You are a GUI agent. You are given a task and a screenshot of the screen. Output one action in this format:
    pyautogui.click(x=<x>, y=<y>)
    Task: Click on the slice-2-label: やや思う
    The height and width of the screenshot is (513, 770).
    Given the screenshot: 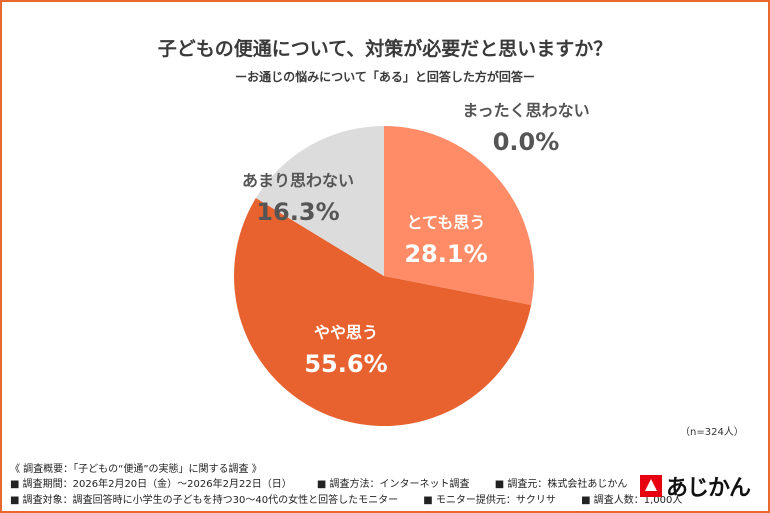 What is the action you would take?
    pyautogui.click(x=346, y=332)
    